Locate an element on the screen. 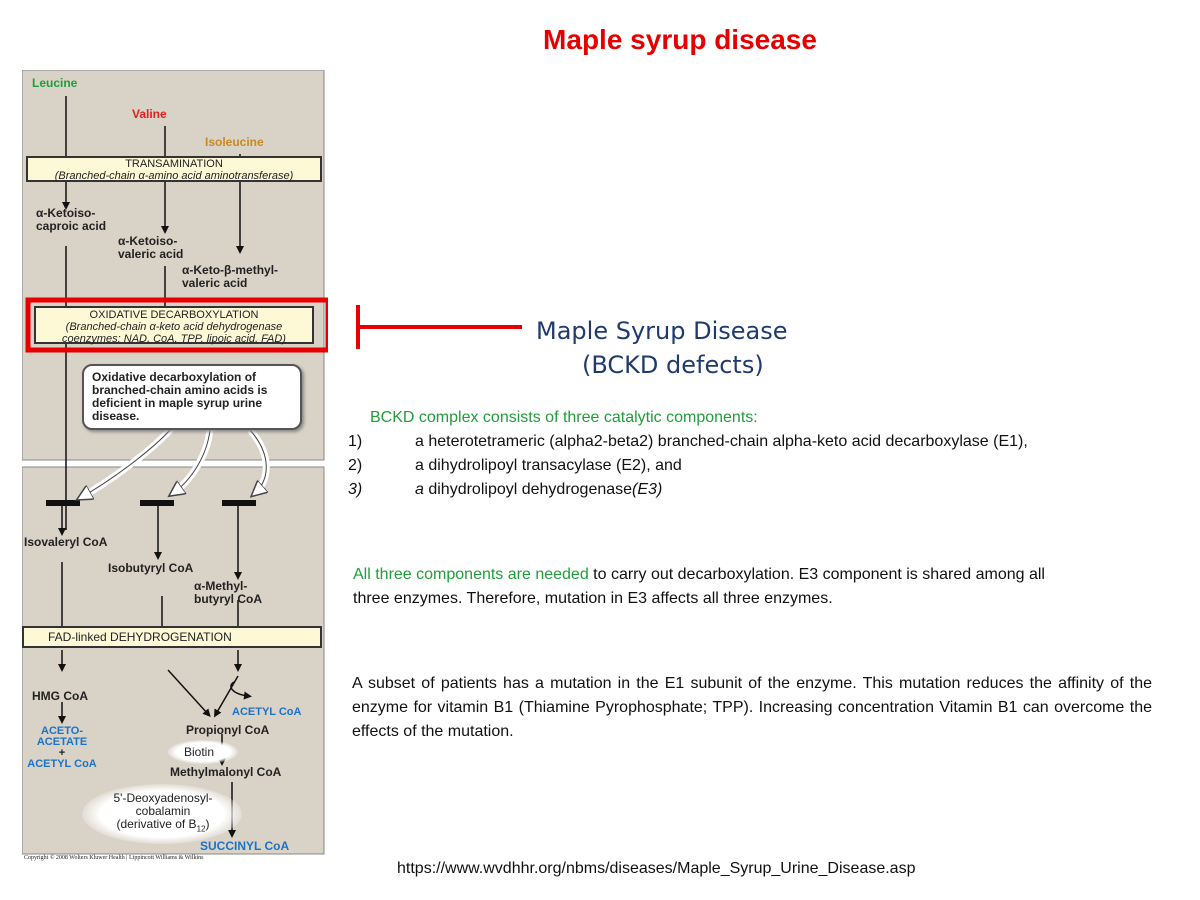 This screenshot has width=1200, height=900. bckd-item-3: 3) a dihydrolipoyl dehydrogenase(E3) is located at coordinates (723, 490).